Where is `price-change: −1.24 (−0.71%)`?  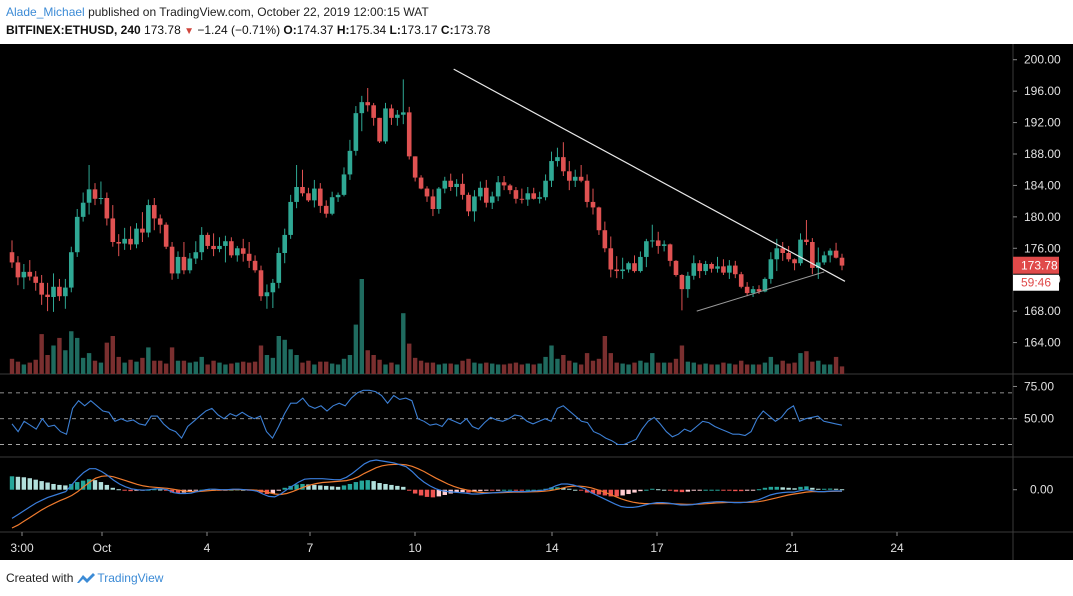 price-change: −1.24 (−0.71%) is located at coordinates (239, 30).